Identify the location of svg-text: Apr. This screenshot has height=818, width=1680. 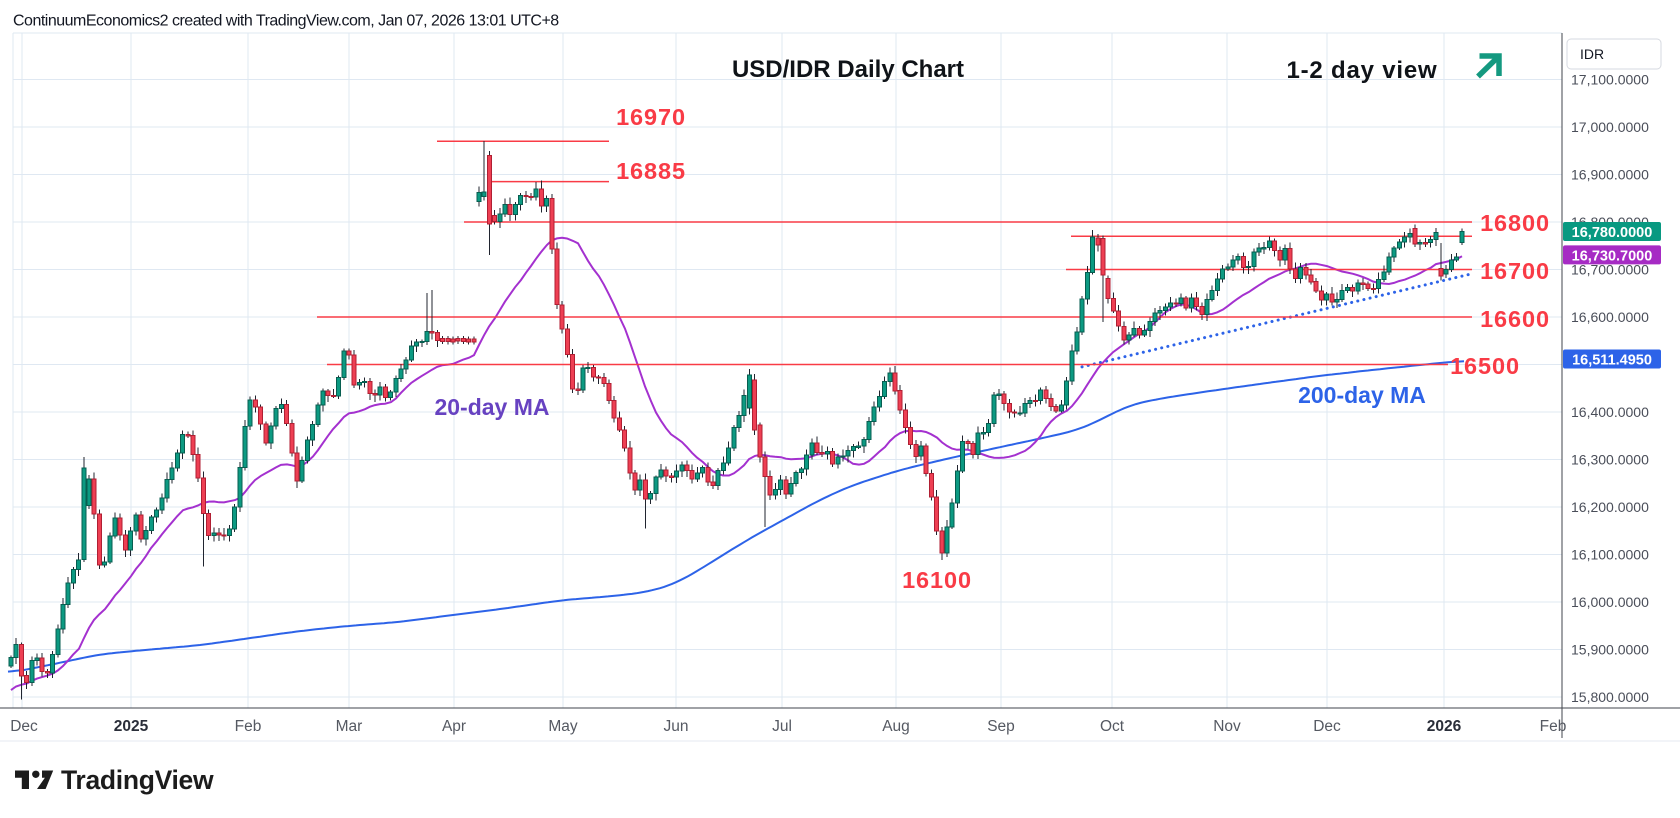
(454, 726).